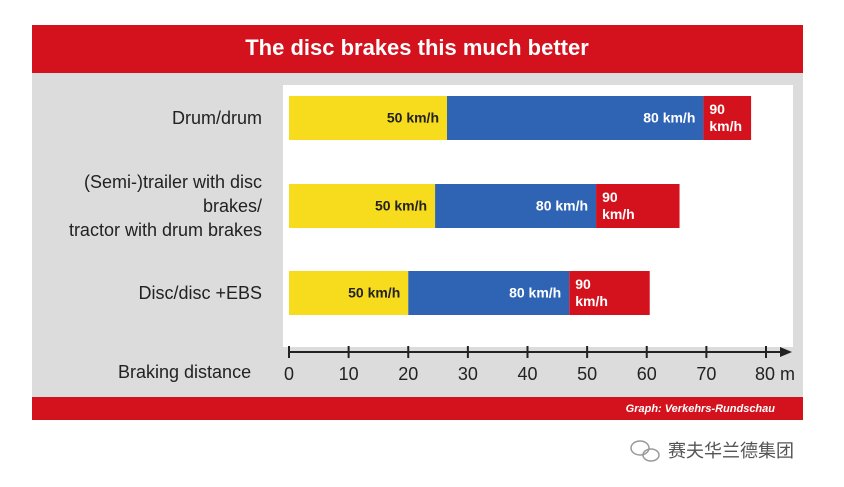 The height and width of the screenshot is (487, 844). I want to click on category-label: Drum/drum, so click(216, 118).